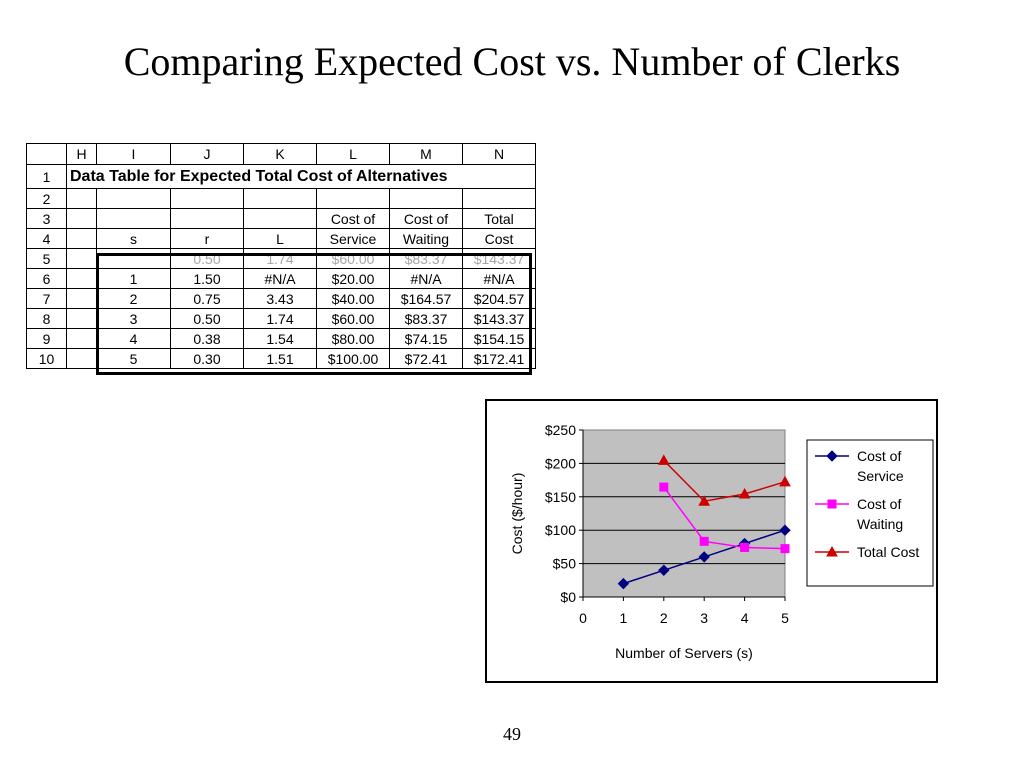  Describe the element at coordinates (499, 298) in the screenshot. I see `cell: $204.57` at that location.